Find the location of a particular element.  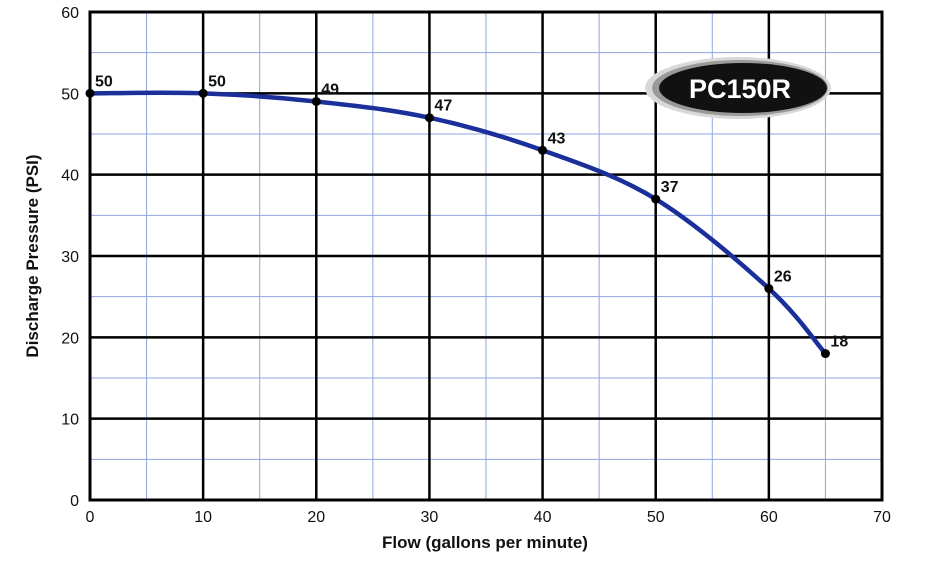

x-tick-label: 10 is located at coordinates (203, 517).